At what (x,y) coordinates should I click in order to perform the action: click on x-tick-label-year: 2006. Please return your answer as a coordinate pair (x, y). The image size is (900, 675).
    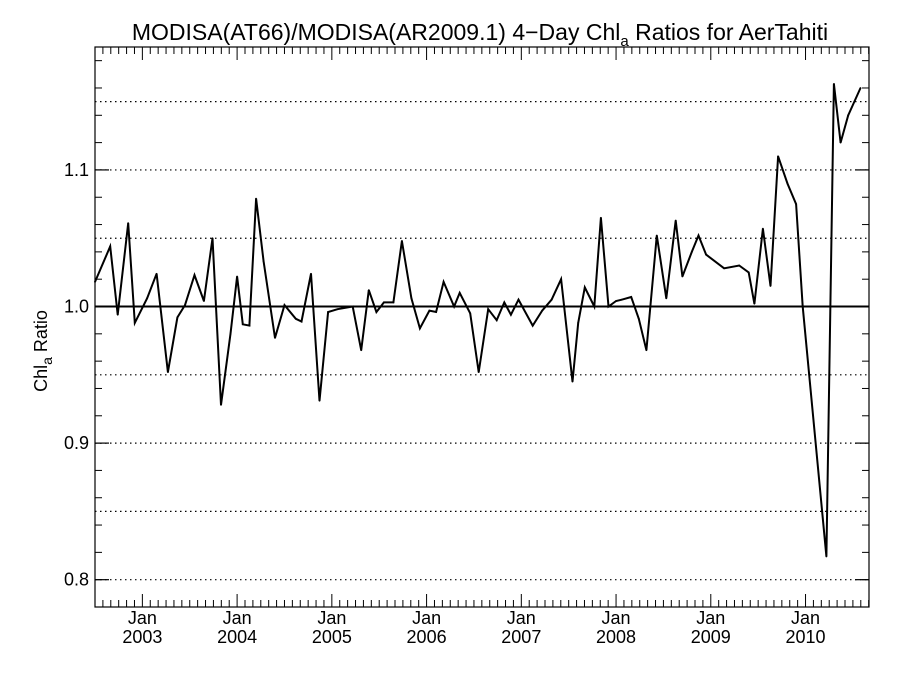
    Looking at the image, I should click on (427, 637).